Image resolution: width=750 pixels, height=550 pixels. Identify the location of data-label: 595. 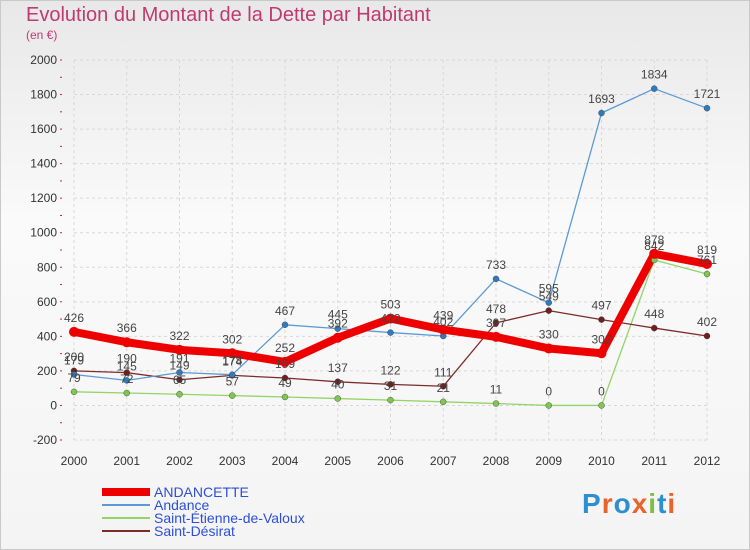
(549, 289).